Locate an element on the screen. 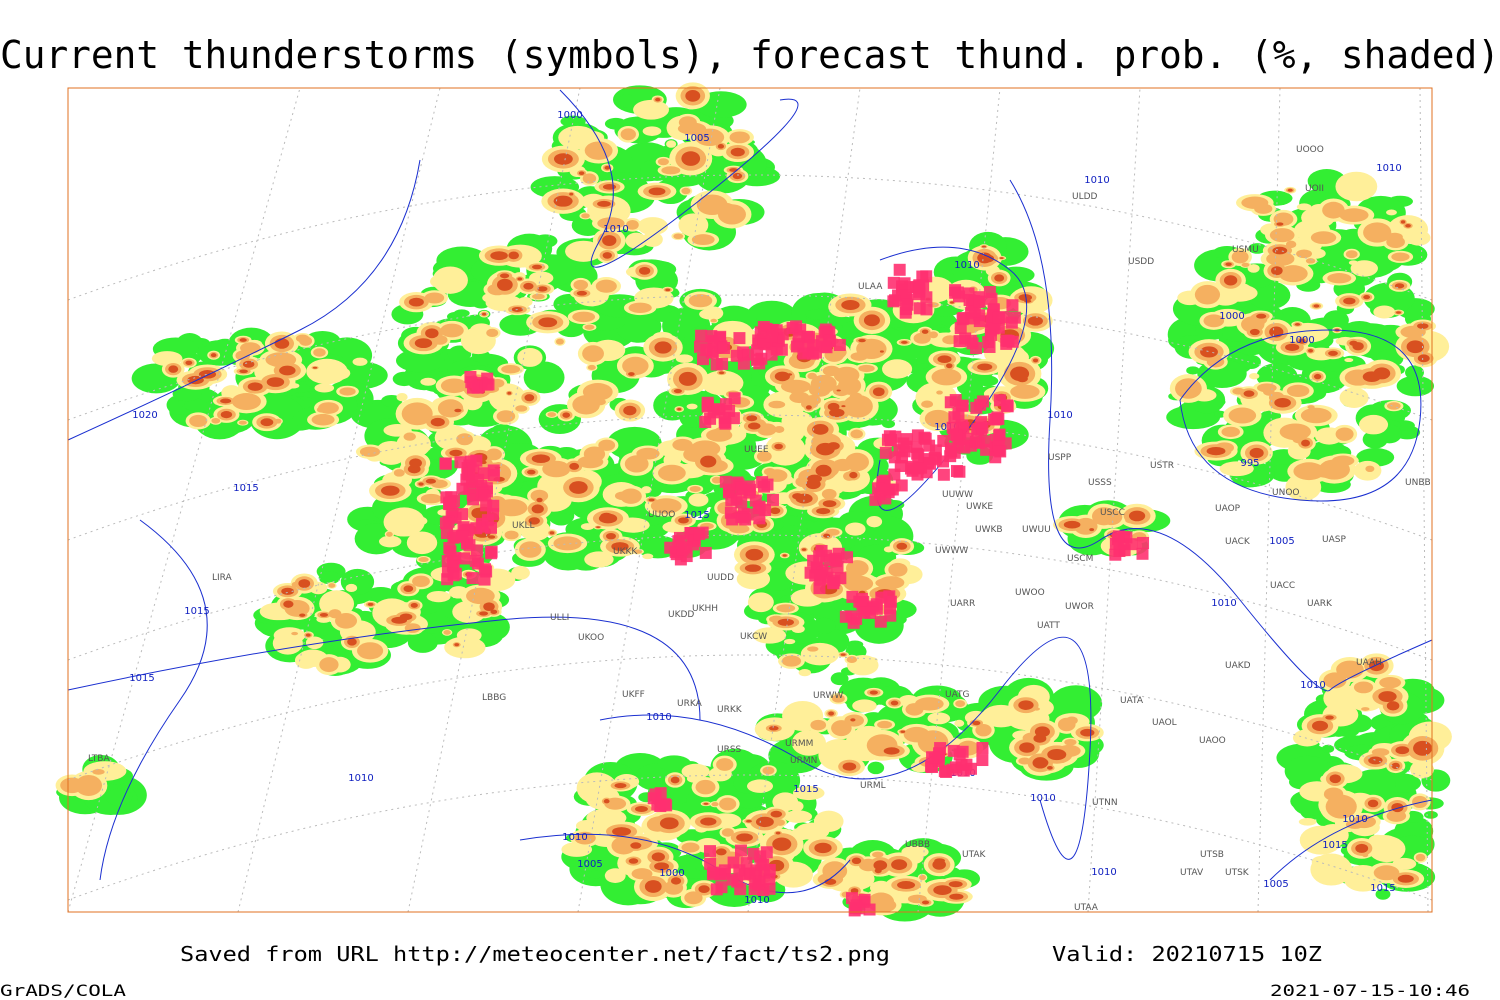  station-label: URMM is located at coordinates (799, 744).